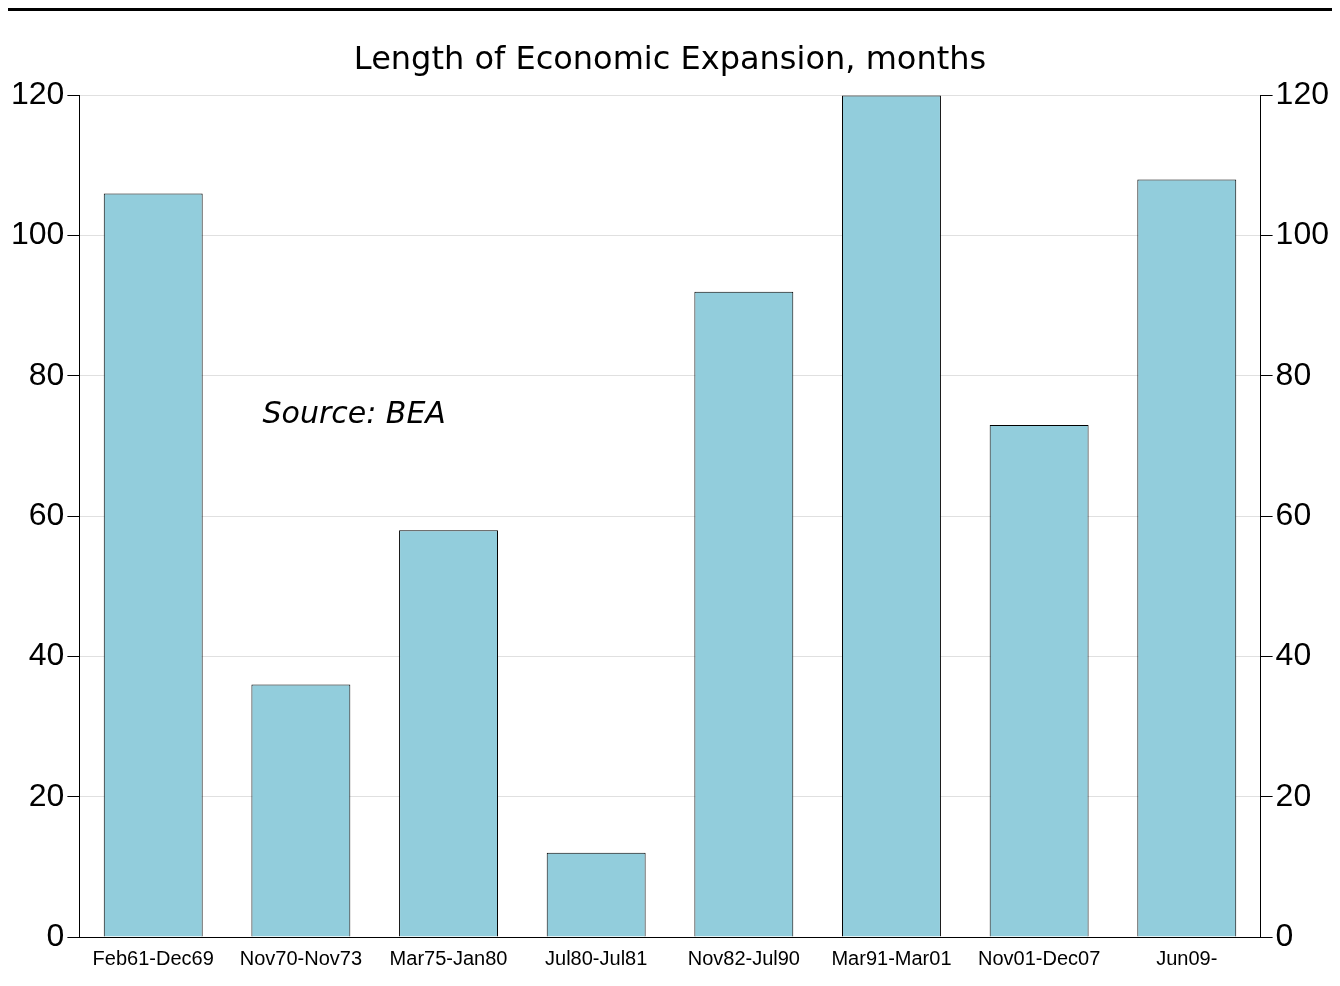 Image resolution: width=1340 pixels, height=986 pixels. I want to click on x-tick-label: Mar75-Jan80, so click(448, 957).